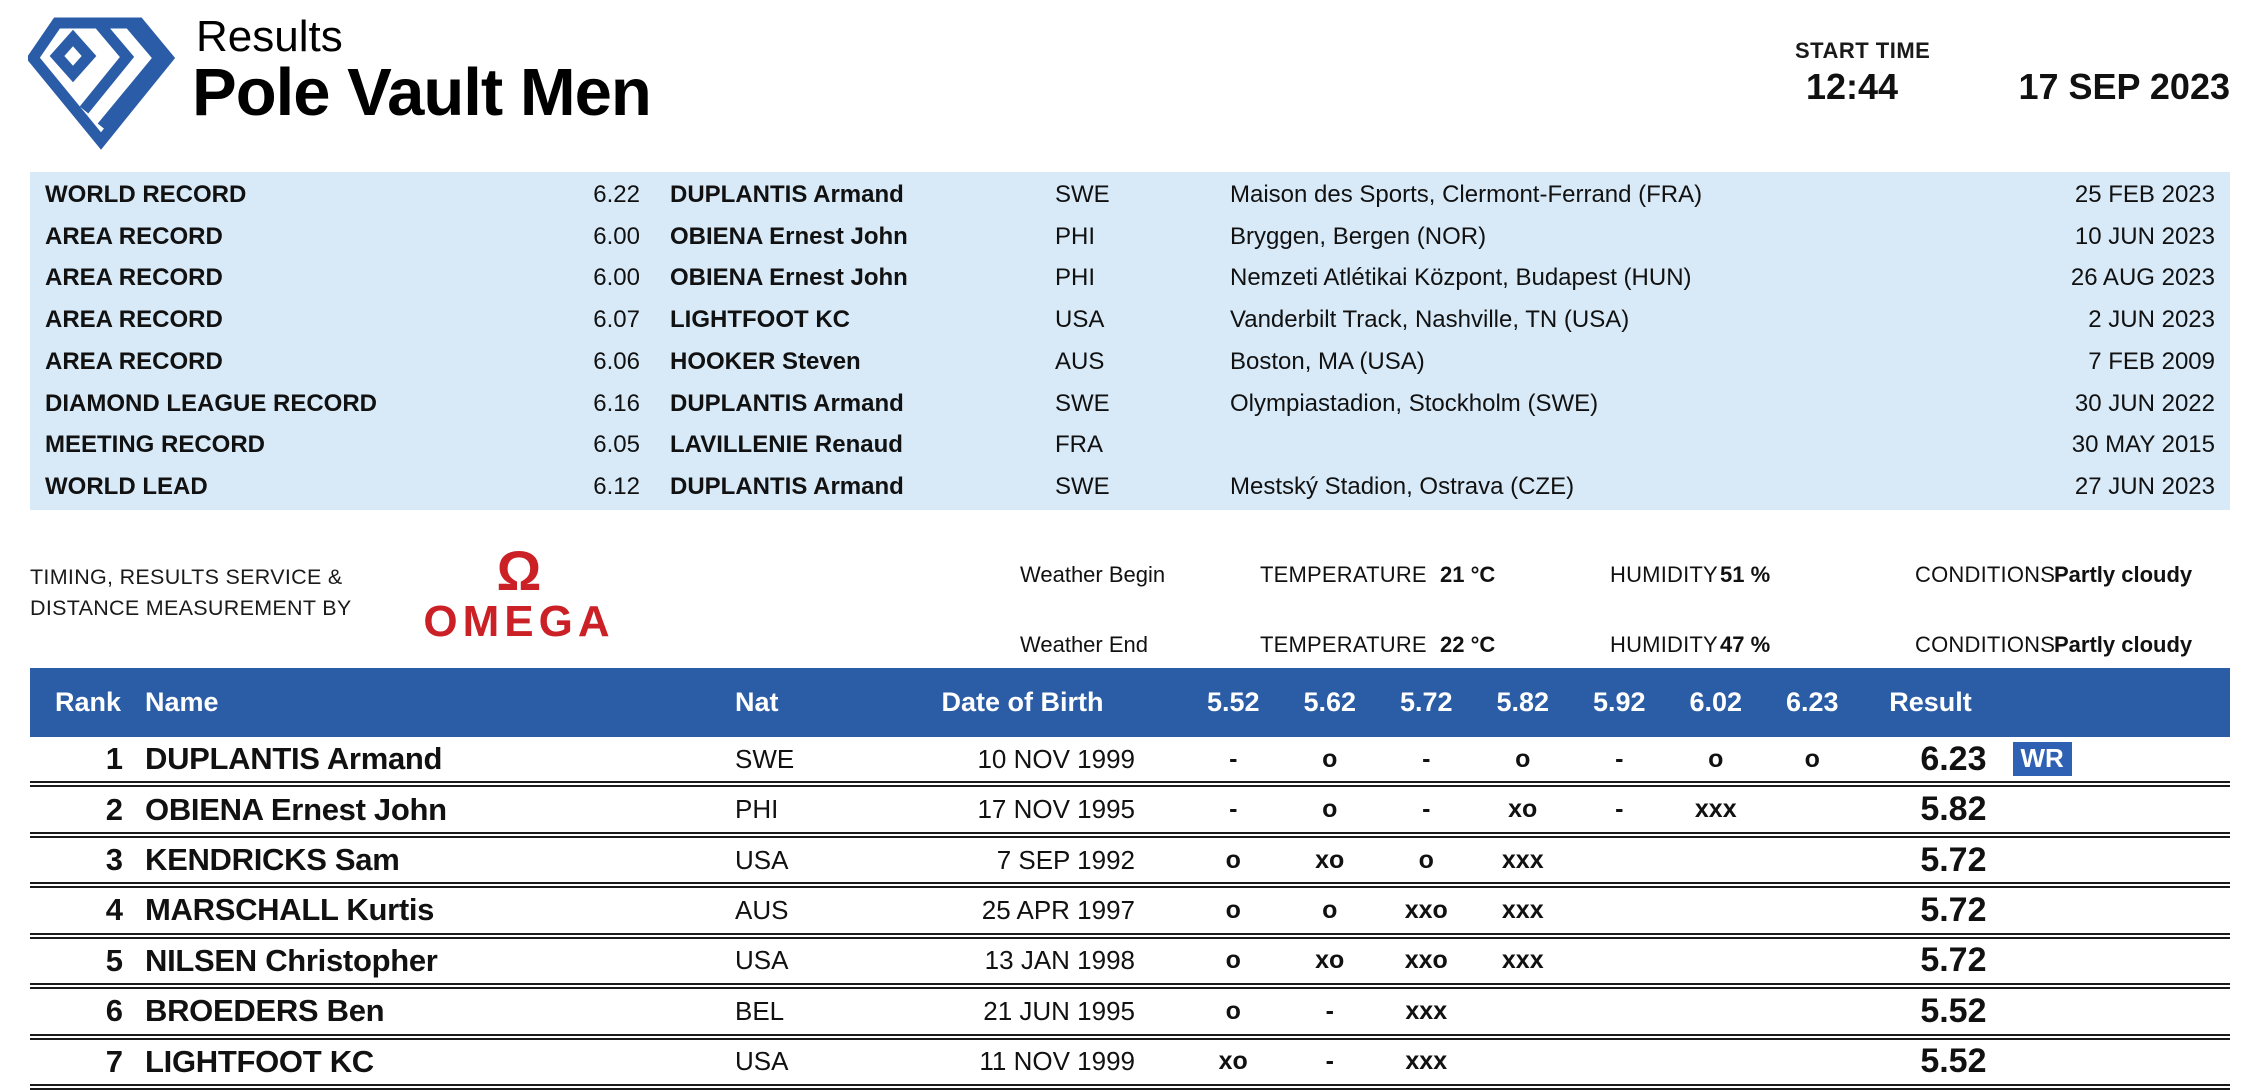 The height and width of the screenshot is (1090, 2260). Describe the element at coordinates (296, 809) in the screenshot. I see `athlete-name: OBIENA Ernest John` at that location.